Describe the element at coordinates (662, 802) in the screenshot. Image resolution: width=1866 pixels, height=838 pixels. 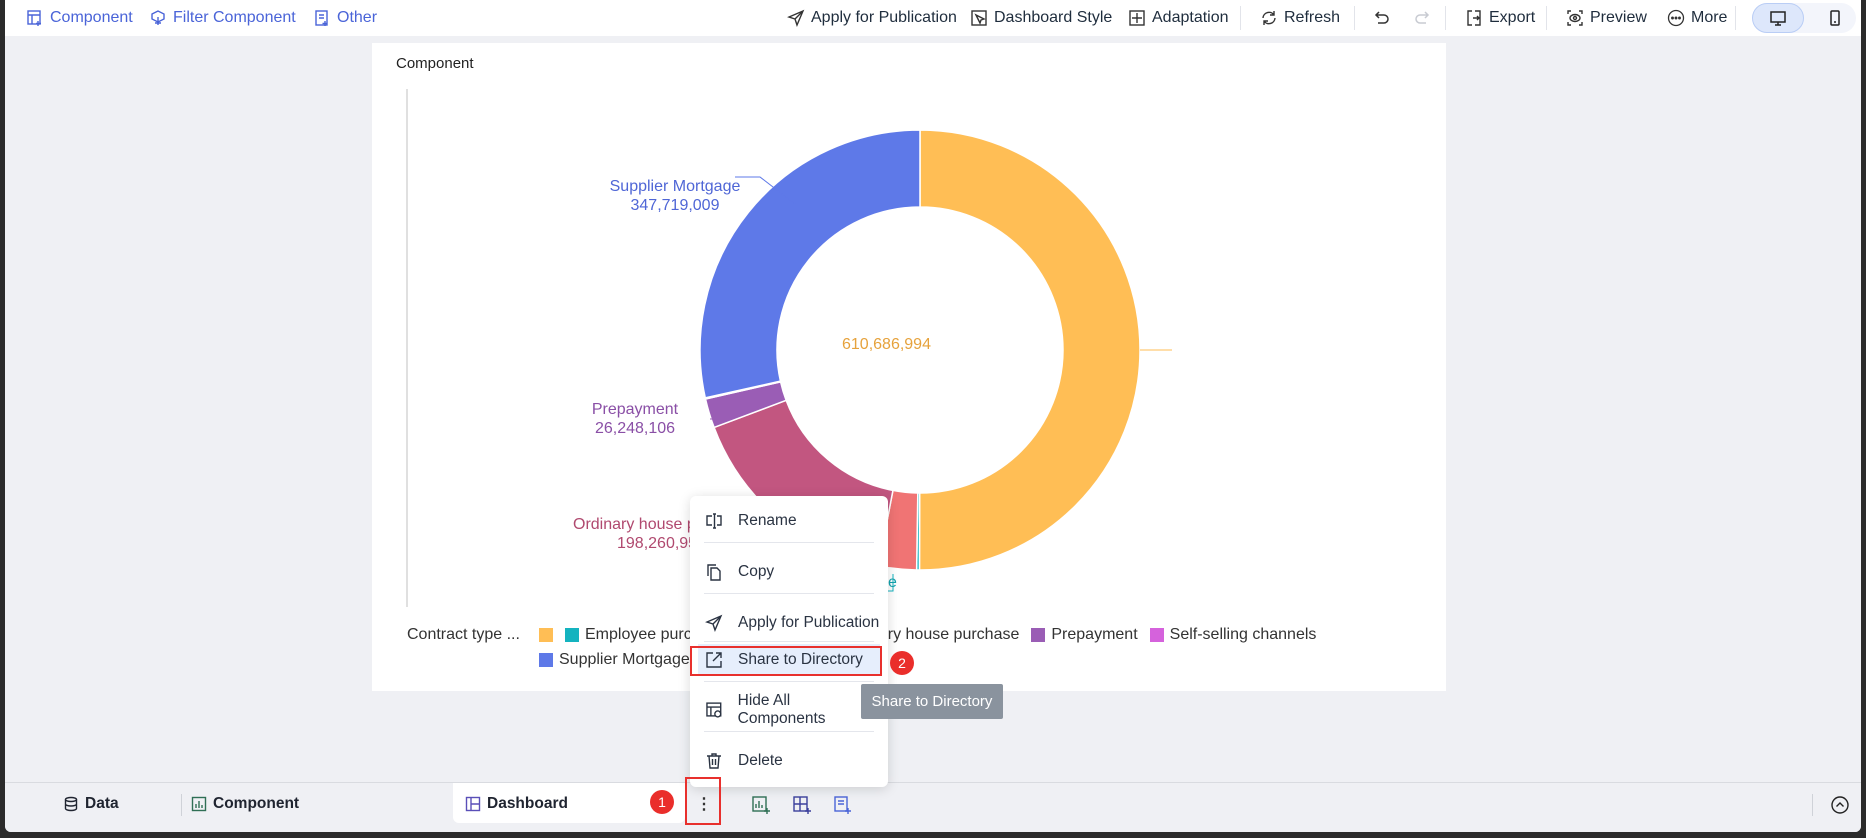
I see `step-badge-1: 1` at that location.